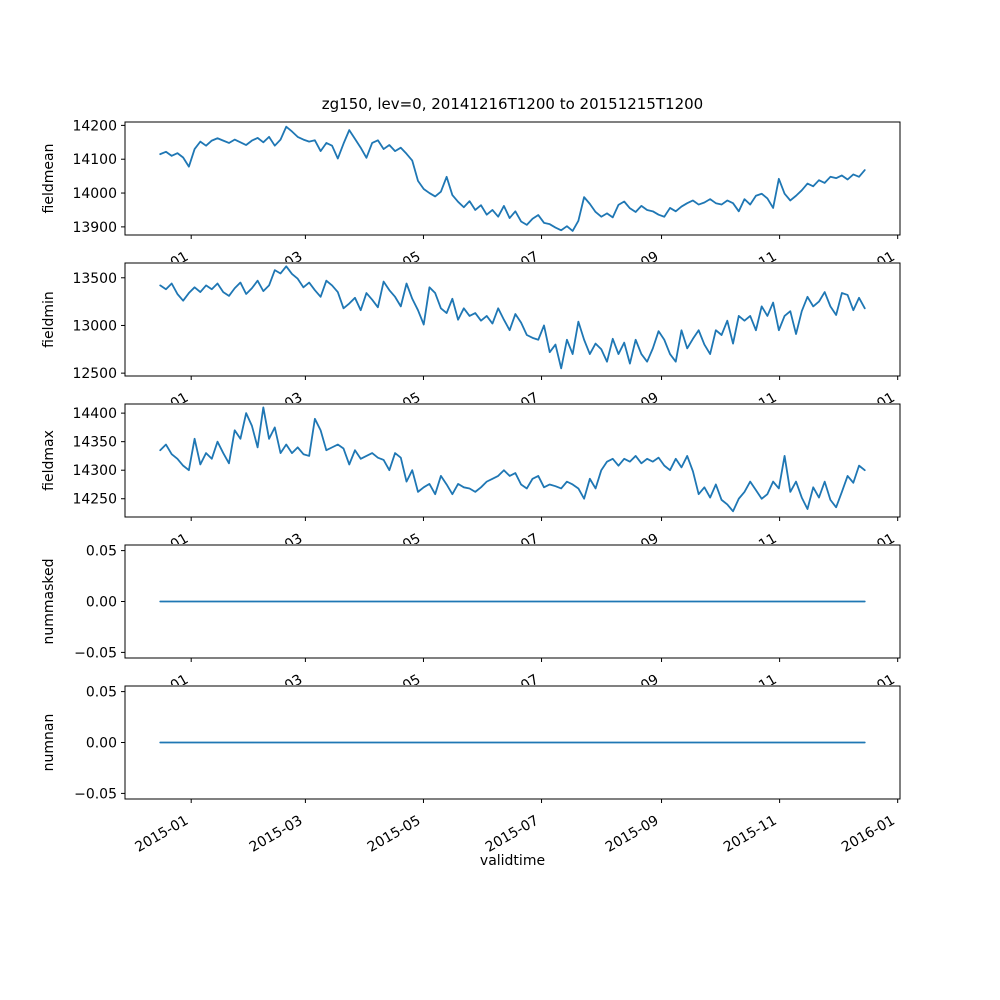 Image resolution: width=1000 pixels, height=1000 pixels. What do you see at coordinates (512, 861) in the screenshot?
I see `x-axis-label: validtime` at bounding box center [512, 861].